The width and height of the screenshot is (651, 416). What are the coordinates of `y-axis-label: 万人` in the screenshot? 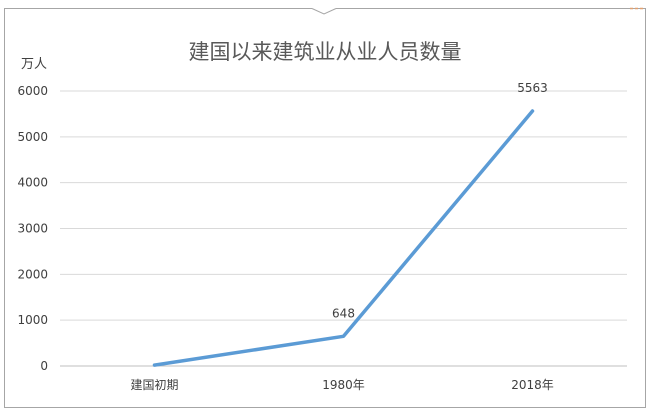 It's located at (34, 64).